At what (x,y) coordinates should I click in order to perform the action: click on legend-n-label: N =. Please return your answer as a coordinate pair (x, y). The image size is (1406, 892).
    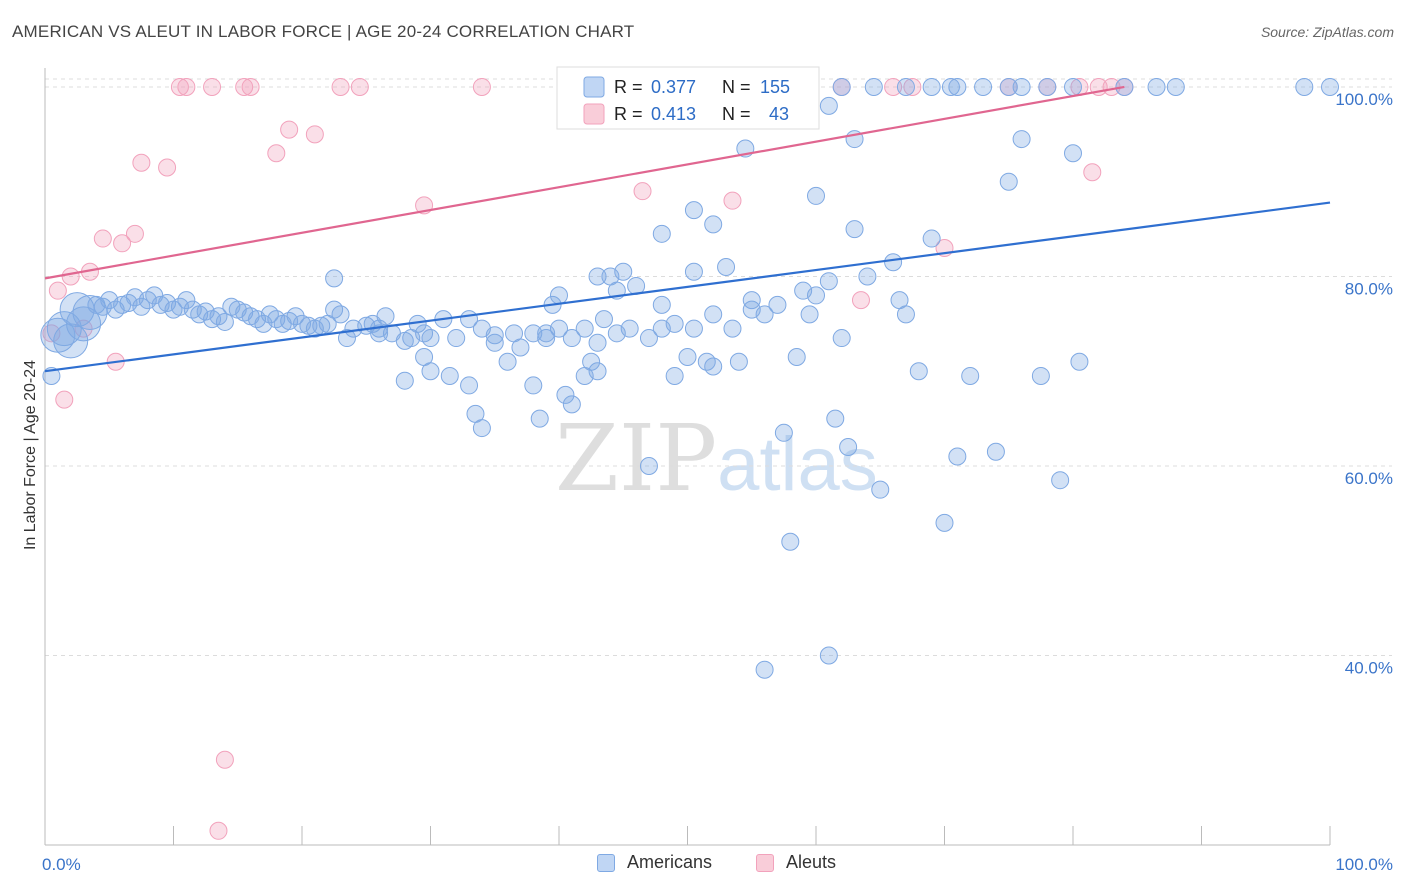
    Looking at the image, I should click on (736, 87).